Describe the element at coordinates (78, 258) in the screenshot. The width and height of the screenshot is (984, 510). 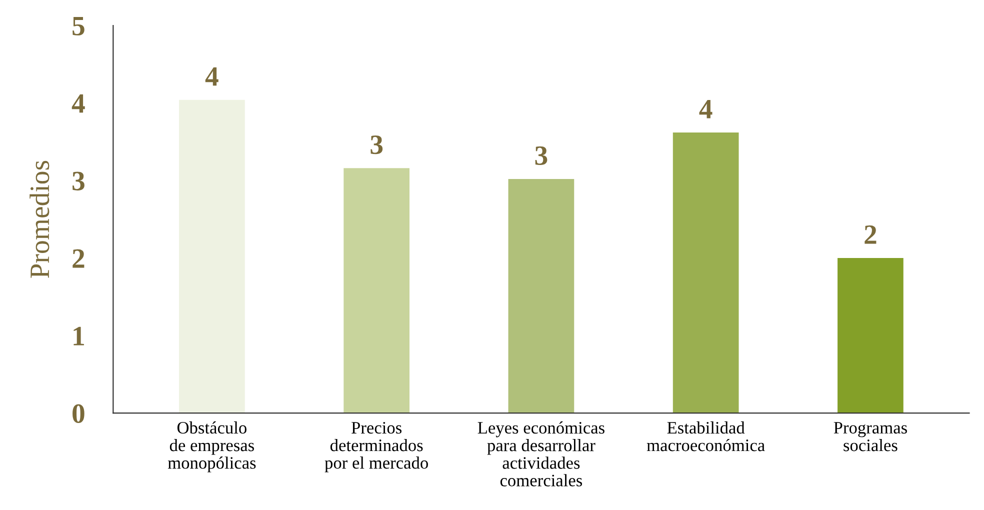
I see `y-tick-label: 2` at that location.